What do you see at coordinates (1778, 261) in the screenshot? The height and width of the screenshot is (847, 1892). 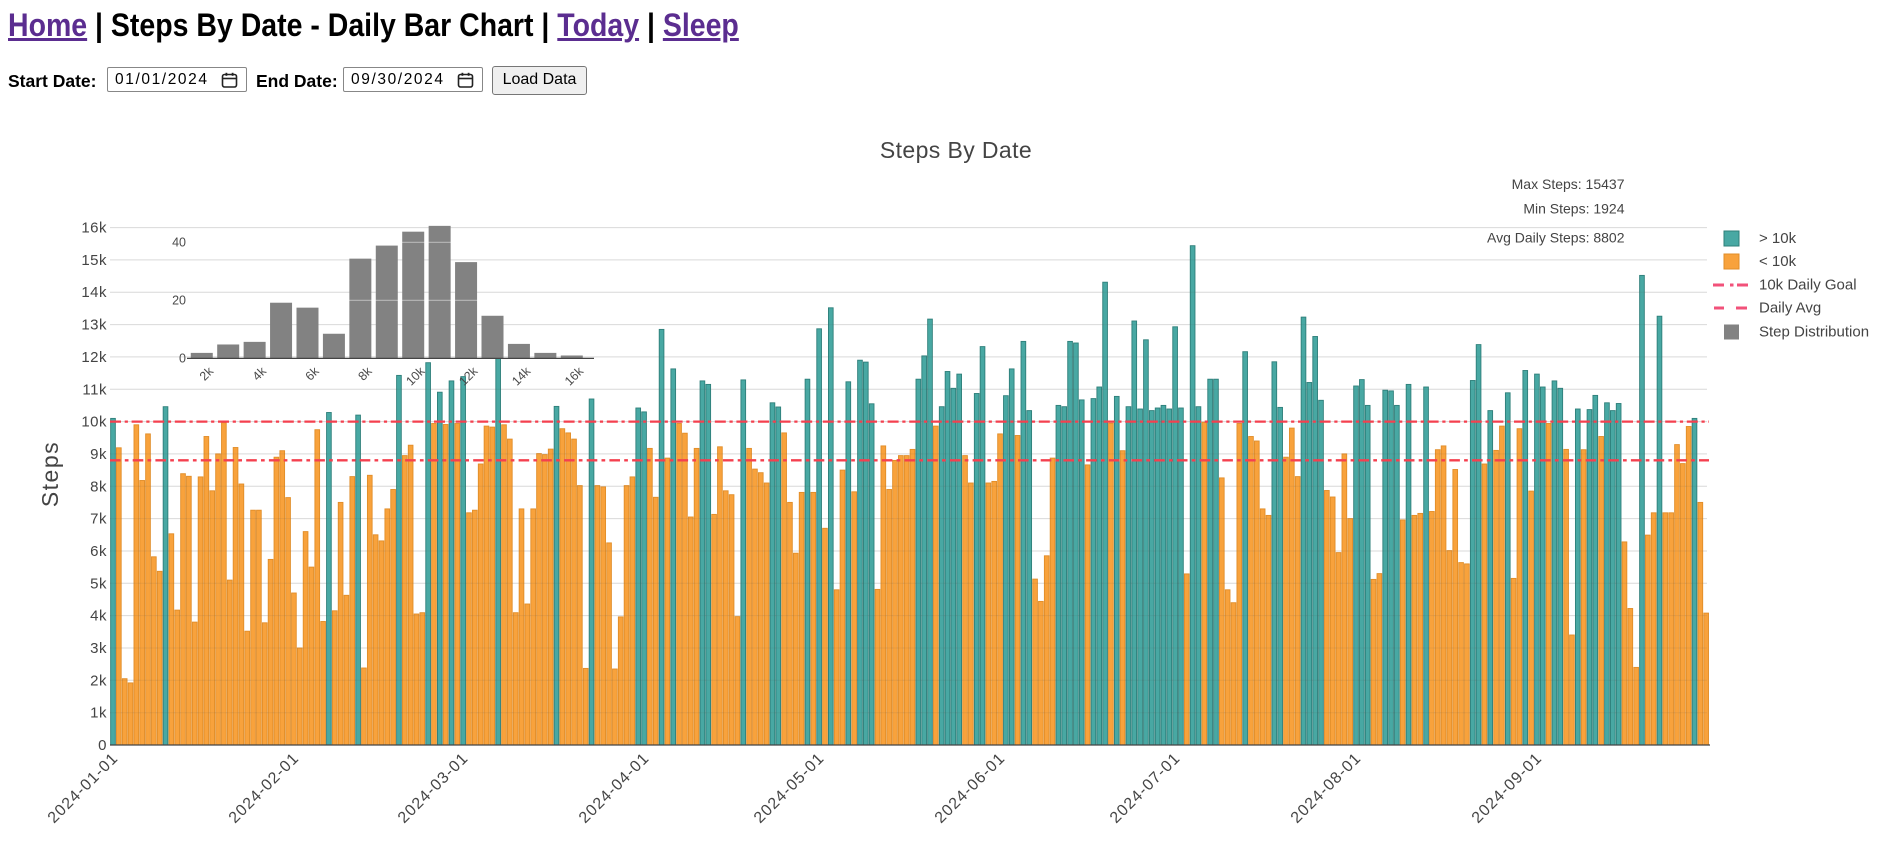 I see `svg-text: < 10k` at bounding box center [1778, 261].